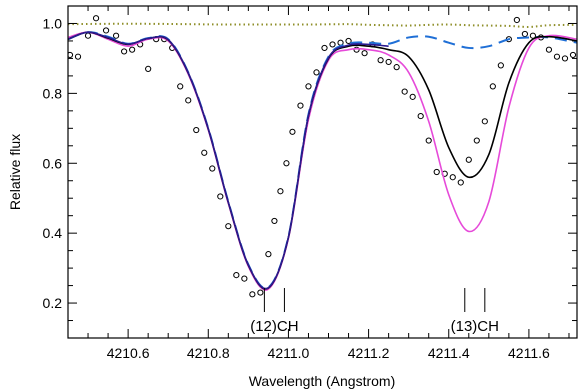  I want to click on y-tick-label: 0.6, so click(53, 163).